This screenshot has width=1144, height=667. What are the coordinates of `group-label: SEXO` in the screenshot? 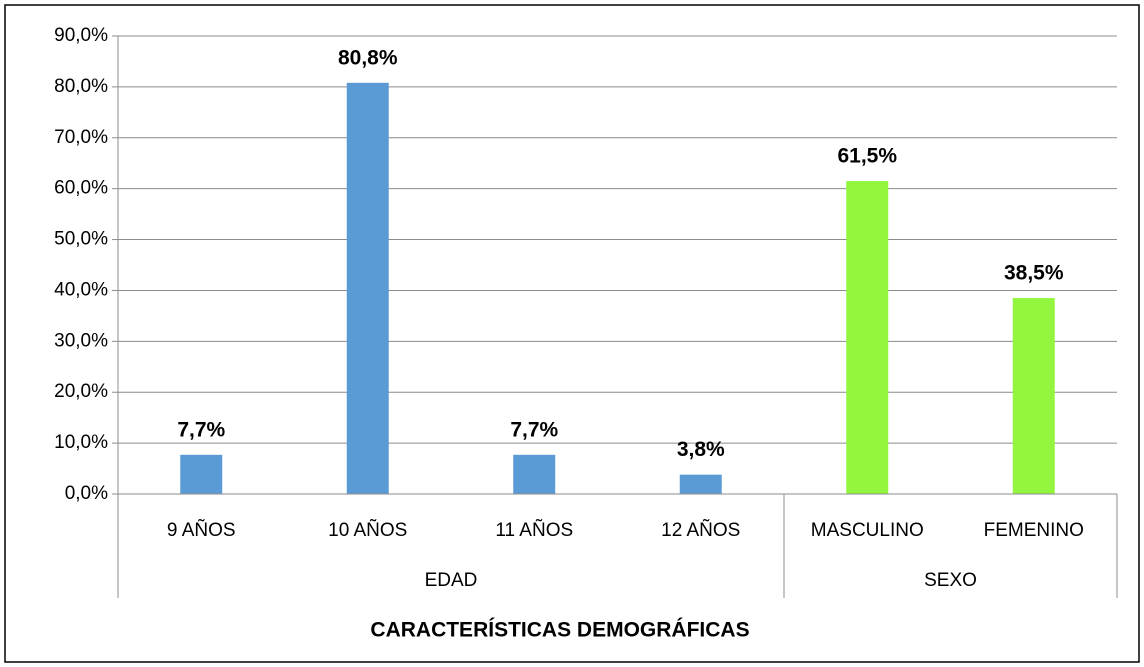 It's located at (950, 580).